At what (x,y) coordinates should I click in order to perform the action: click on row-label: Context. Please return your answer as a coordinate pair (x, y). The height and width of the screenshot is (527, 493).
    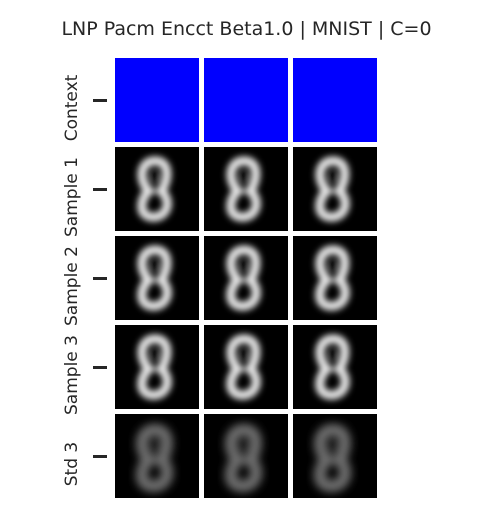
    Looking at the image, I should click on (72, 108).